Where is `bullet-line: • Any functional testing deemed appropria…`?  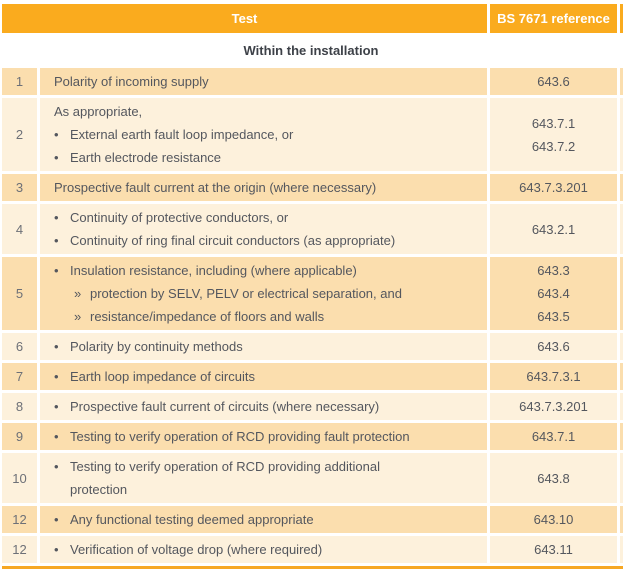 bullet-line: • Any functional testing deemed appropria… is located at coordinates (266, 519).